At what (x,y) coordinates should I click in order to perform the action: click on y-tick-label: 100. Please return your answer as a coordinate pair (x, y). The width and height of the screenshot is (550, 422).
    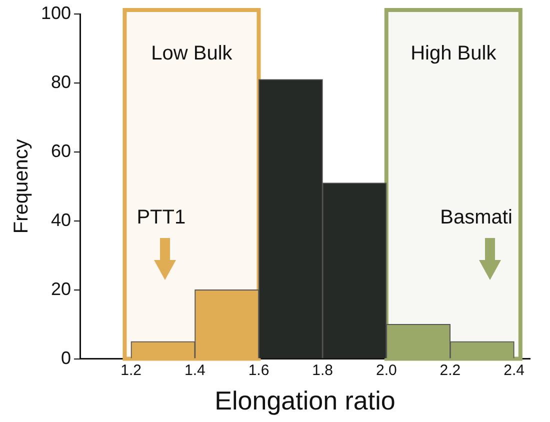
    Looking at the image, I should click on (56, 12).